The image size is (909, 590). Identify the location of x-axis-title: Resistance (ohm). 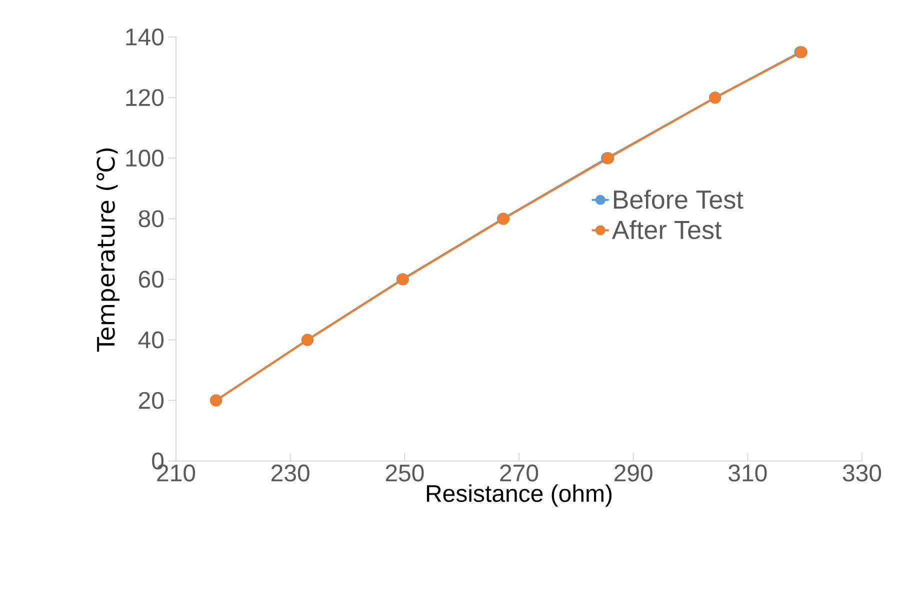
(519, 495).